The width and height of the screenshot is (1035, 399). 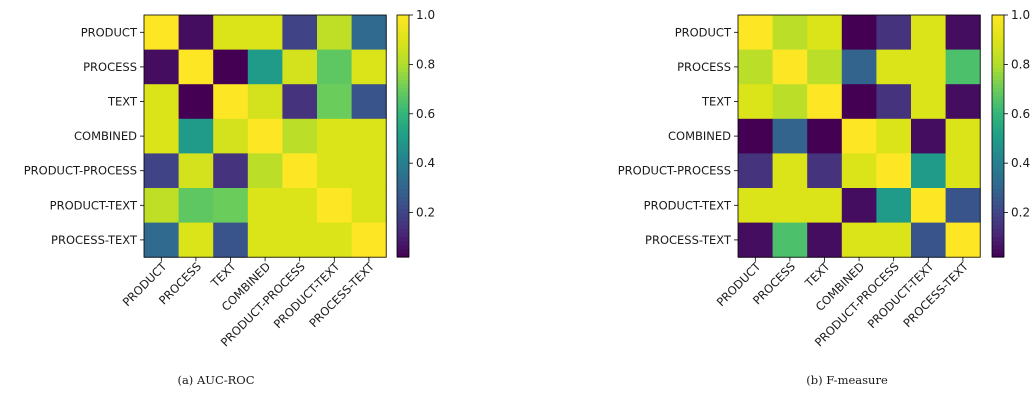 What do you see at coordinates (929, 67) in the screenshot?
I see `heatmap-cell-process-product-text` at bounding box center [929, 67].